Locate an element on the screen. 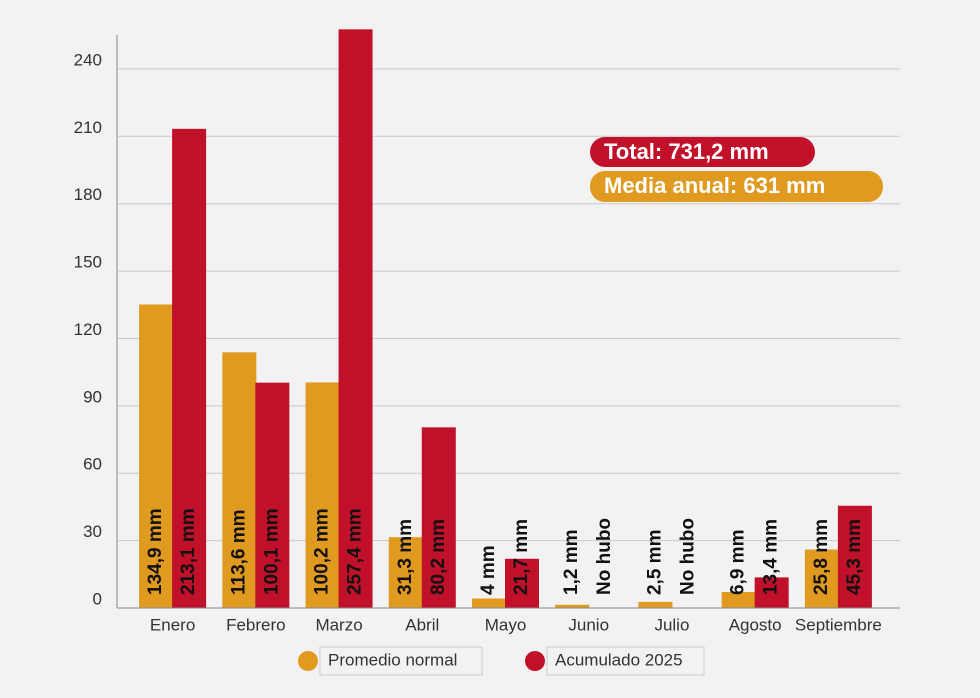  value-label: 13,4 mm is located at coordinates (771, 557).